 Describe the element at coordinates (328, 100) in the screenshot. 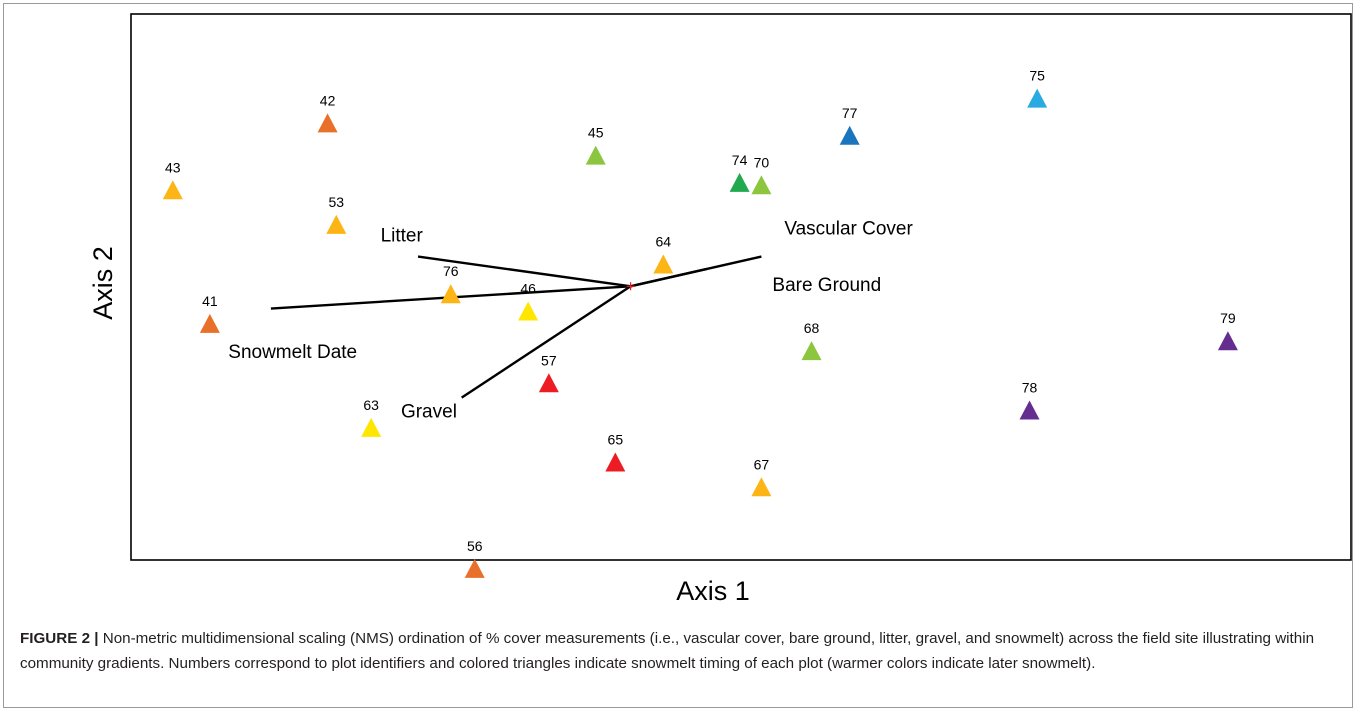

I see `plot-point-label-42: 42` at that location.